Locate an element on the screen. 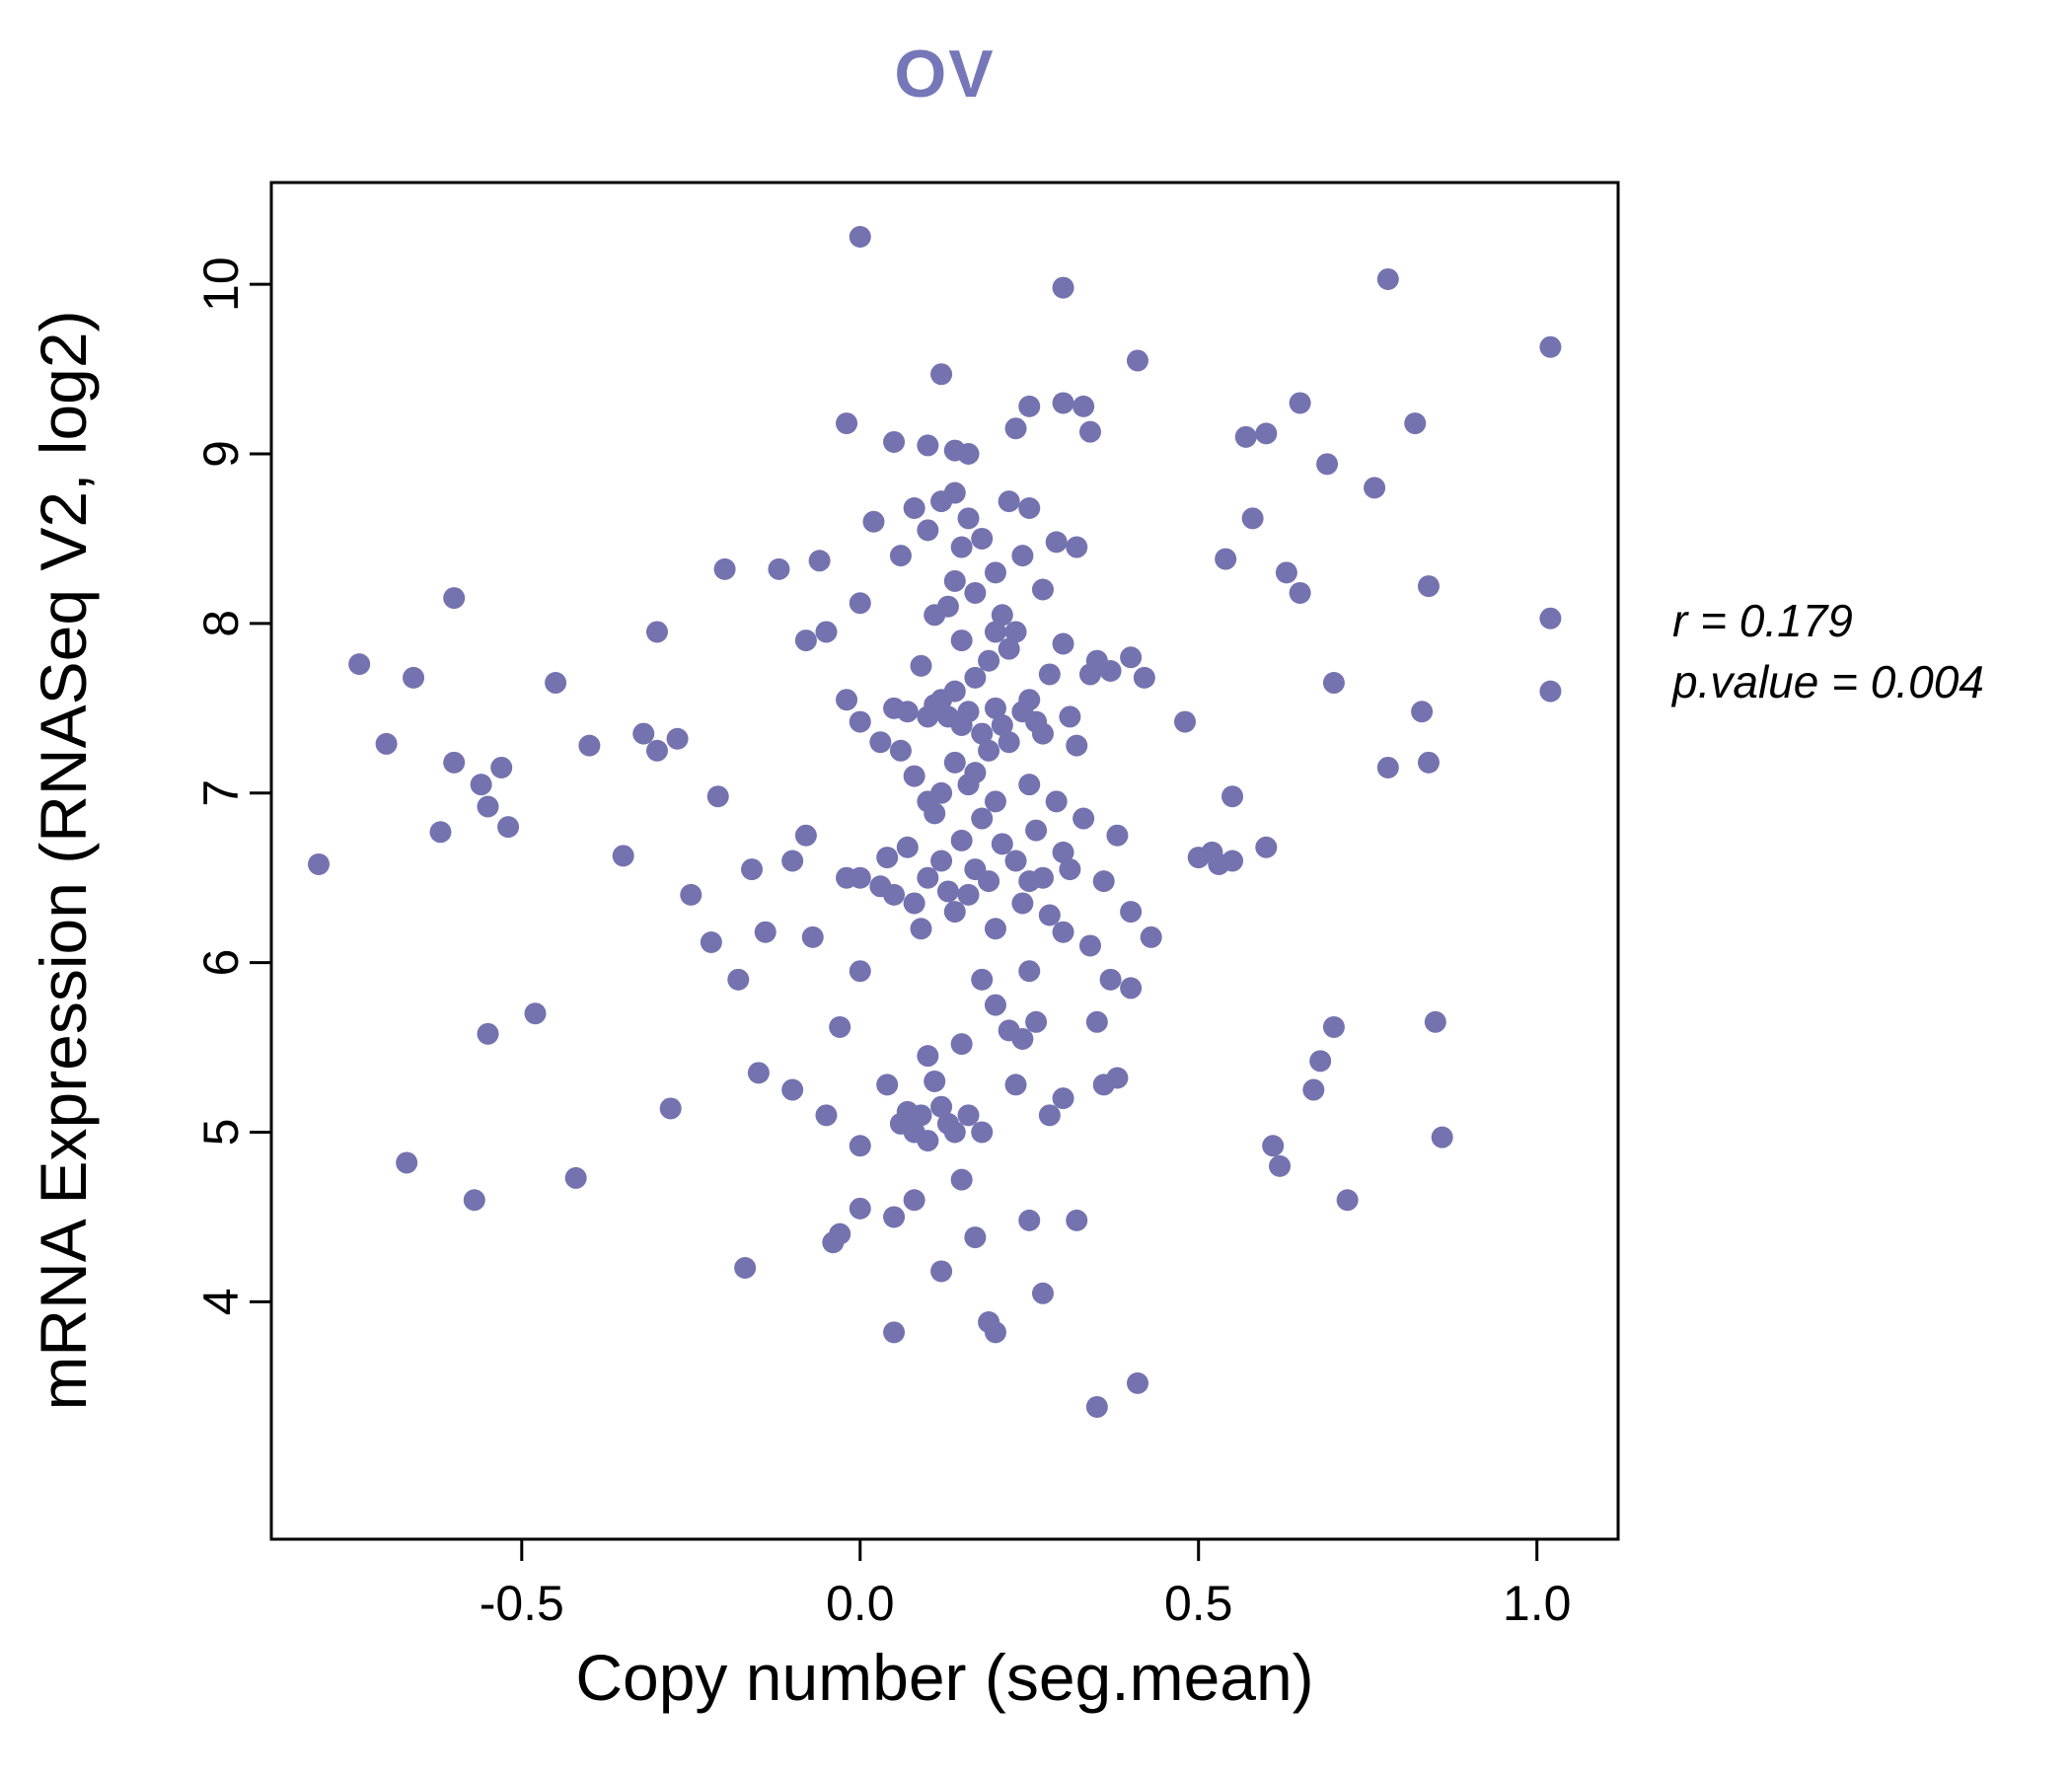  y-tick-label: 5 is located at coordinates (221, 1133).